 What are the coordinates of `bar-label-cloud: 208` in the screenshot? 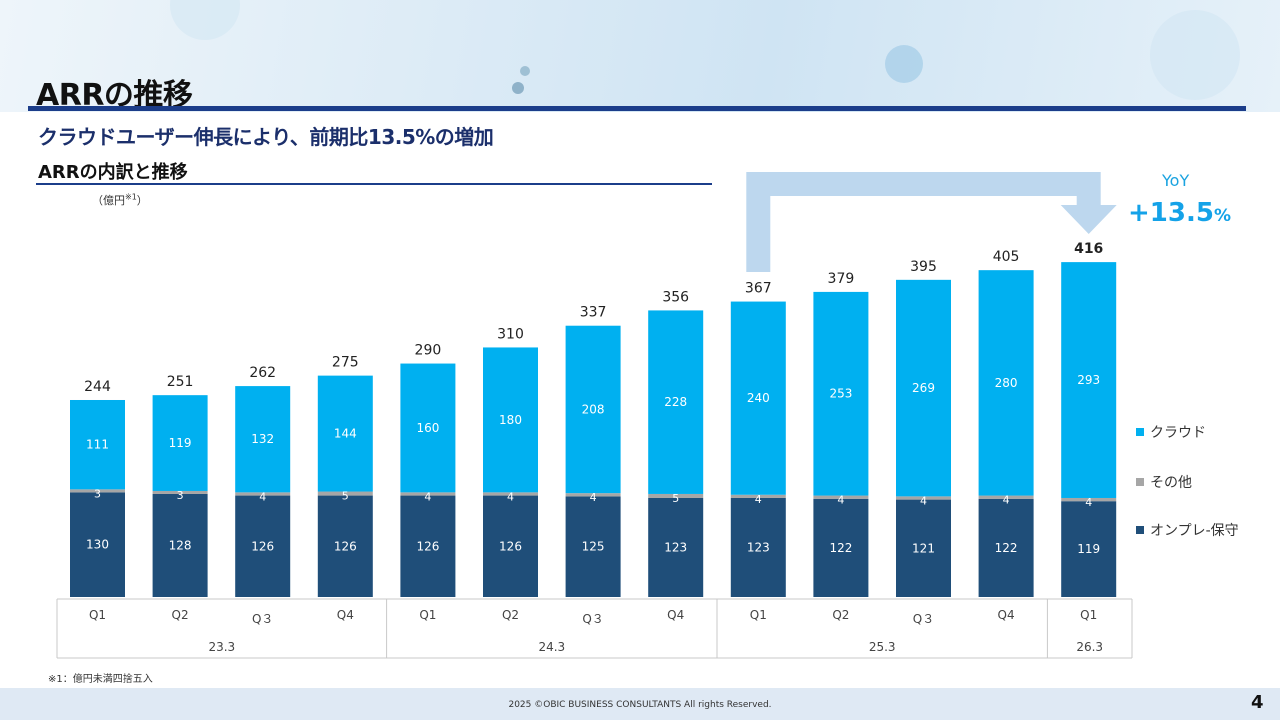 It's located at (593, 409).